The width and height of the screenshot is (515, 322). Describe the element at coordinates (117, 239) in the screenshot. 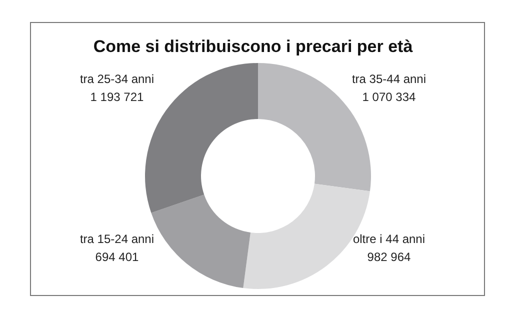

I see `slice-label: tra 15-24 anni` at that location.